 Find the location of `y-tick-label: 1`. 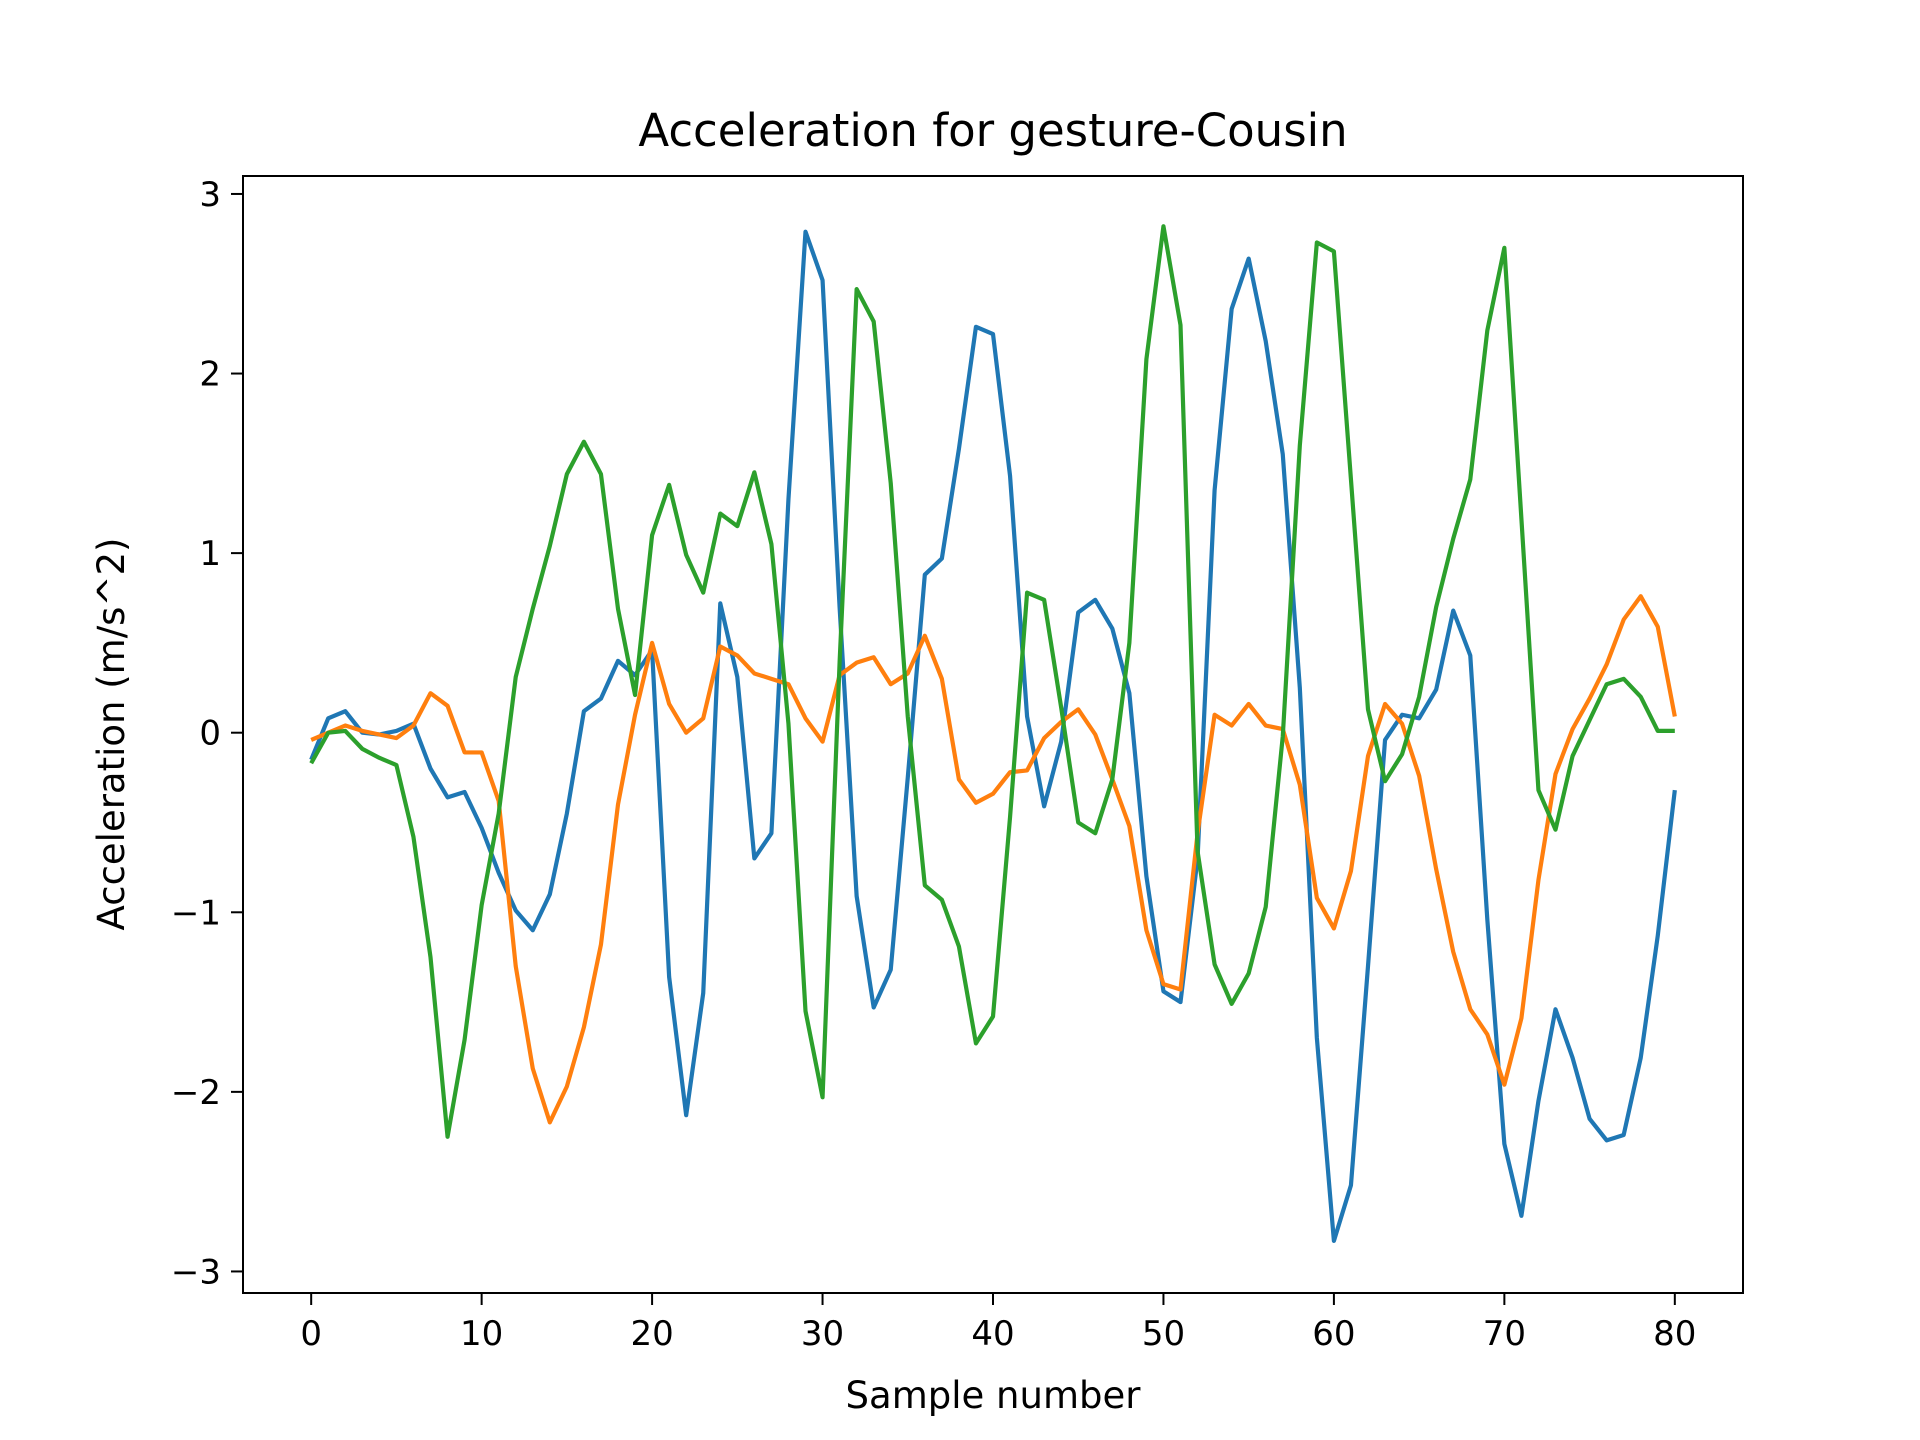

y-tick-label: 1 is located at coordinates (210, 554).